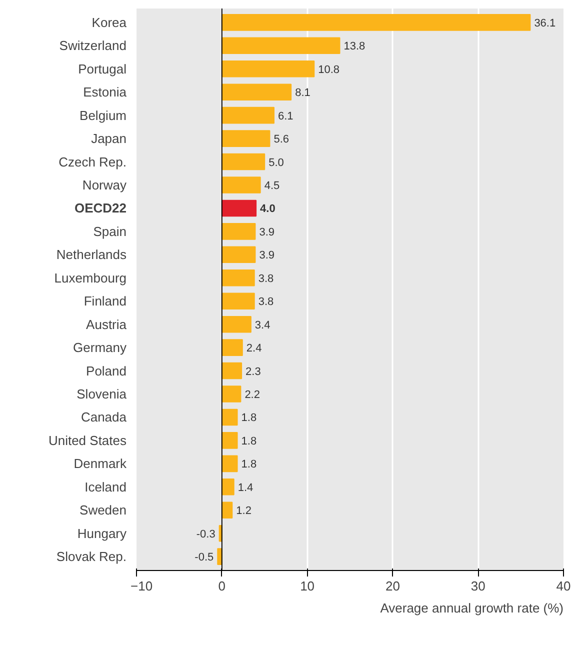 The image size is (587, 648). What do you see at coordinates (91, 254) in the screenshot?
I see `y-tick-label: Netherlands` at bounding box center [91, 254].